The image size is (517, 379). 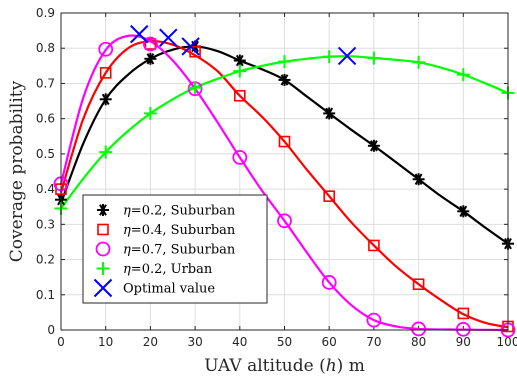 I want to click on x-tick-label: 20, so click(x=150, y=342).